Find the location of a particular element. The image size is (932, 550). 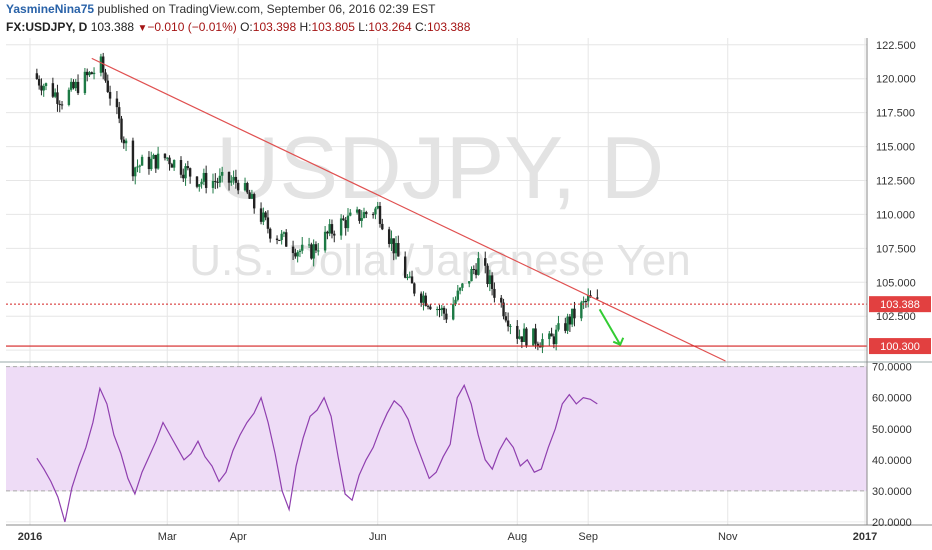

open-label: O: is located at coordinates (246, 27).